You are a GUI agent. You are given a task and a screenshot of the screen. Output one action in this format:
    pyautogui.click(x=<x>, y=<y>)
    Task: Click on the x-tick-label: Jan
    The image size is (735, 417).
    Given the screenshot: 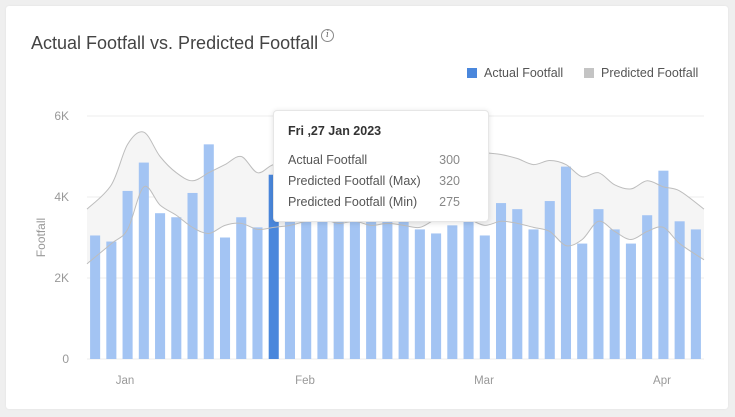 What is the action you would take?
    pyautogui.click(x=125, y=381)
    